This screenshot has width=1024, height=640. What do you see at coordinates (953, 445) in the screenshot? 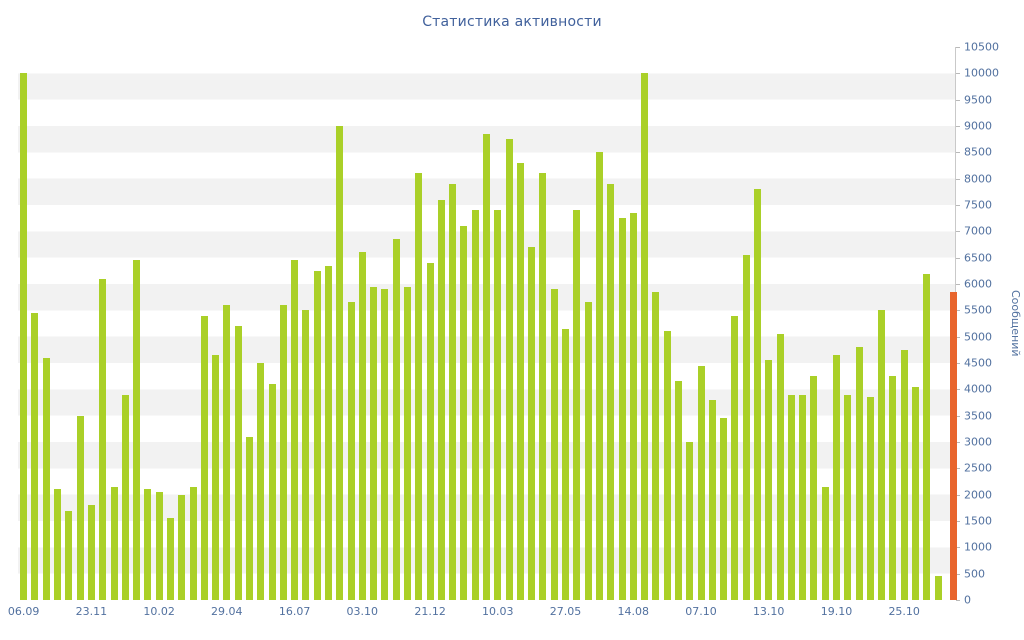
I see `highlight-bar` at bounding box center [953, 445].